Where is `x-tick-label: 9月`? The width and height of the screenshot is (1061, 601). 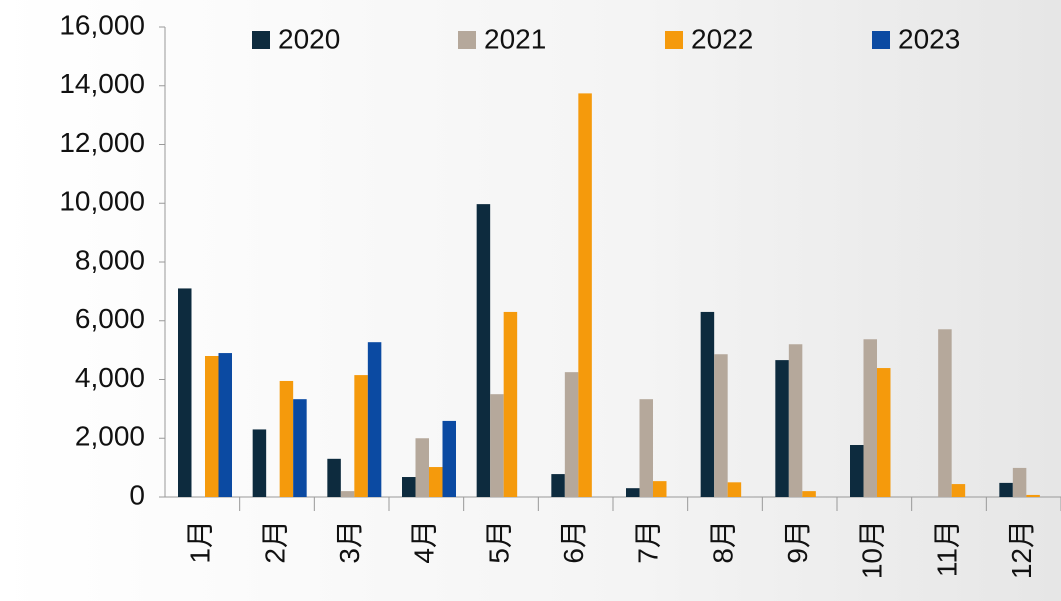
x-tick-label: 9月 is located at coordinates (797, 542).